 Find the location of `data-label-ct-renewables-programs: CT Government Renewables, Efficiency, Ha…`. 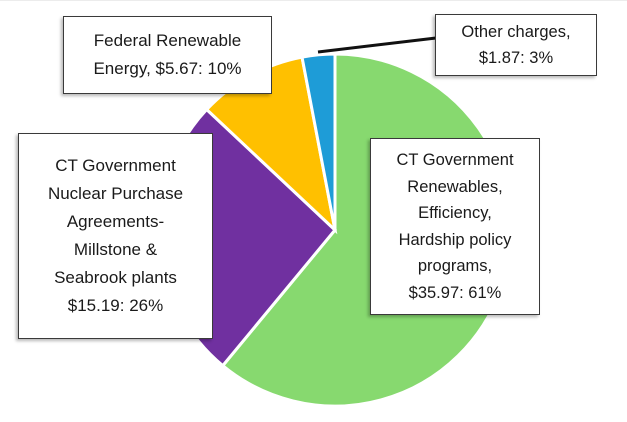

data-label-ct-renewables-programs: CT Government Renewables, Efficiency, Ha… is located at coordinates (455, 226).